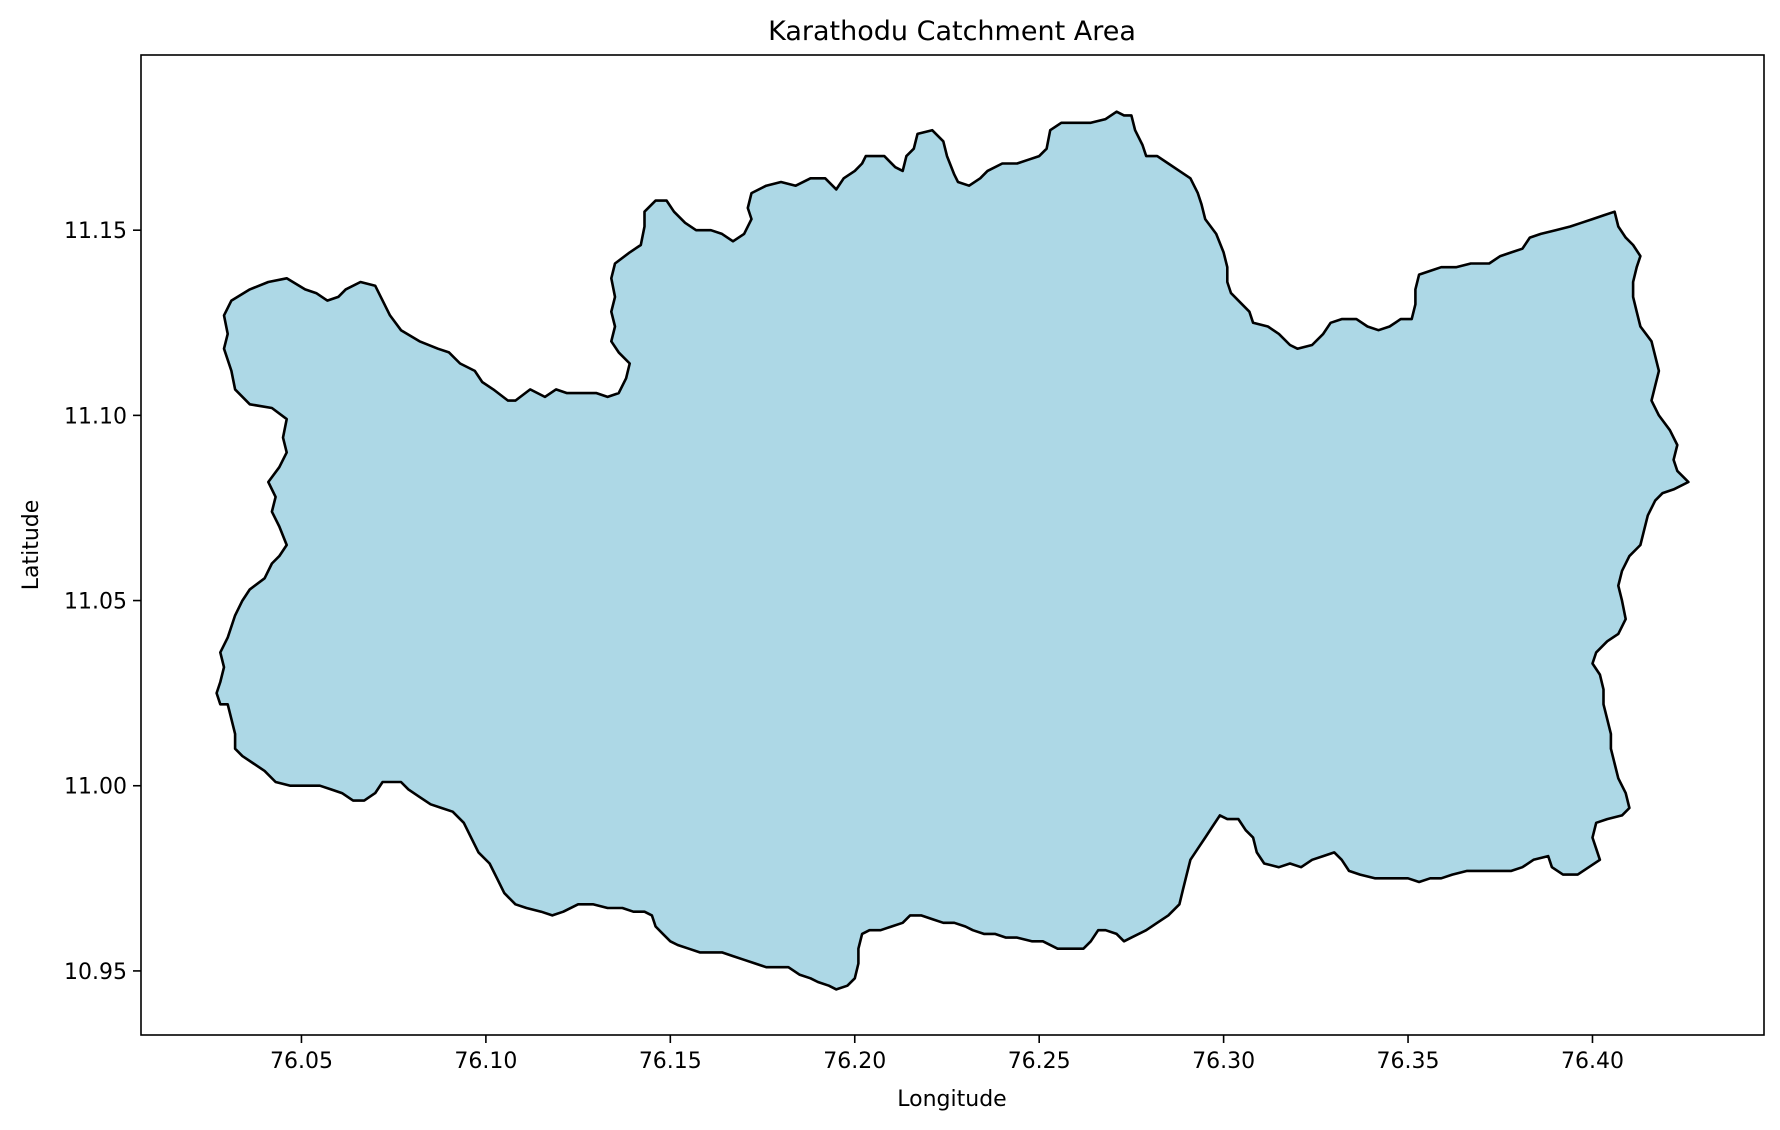  I want to click on x-tick-label: 76.15, so click(670, 1061).